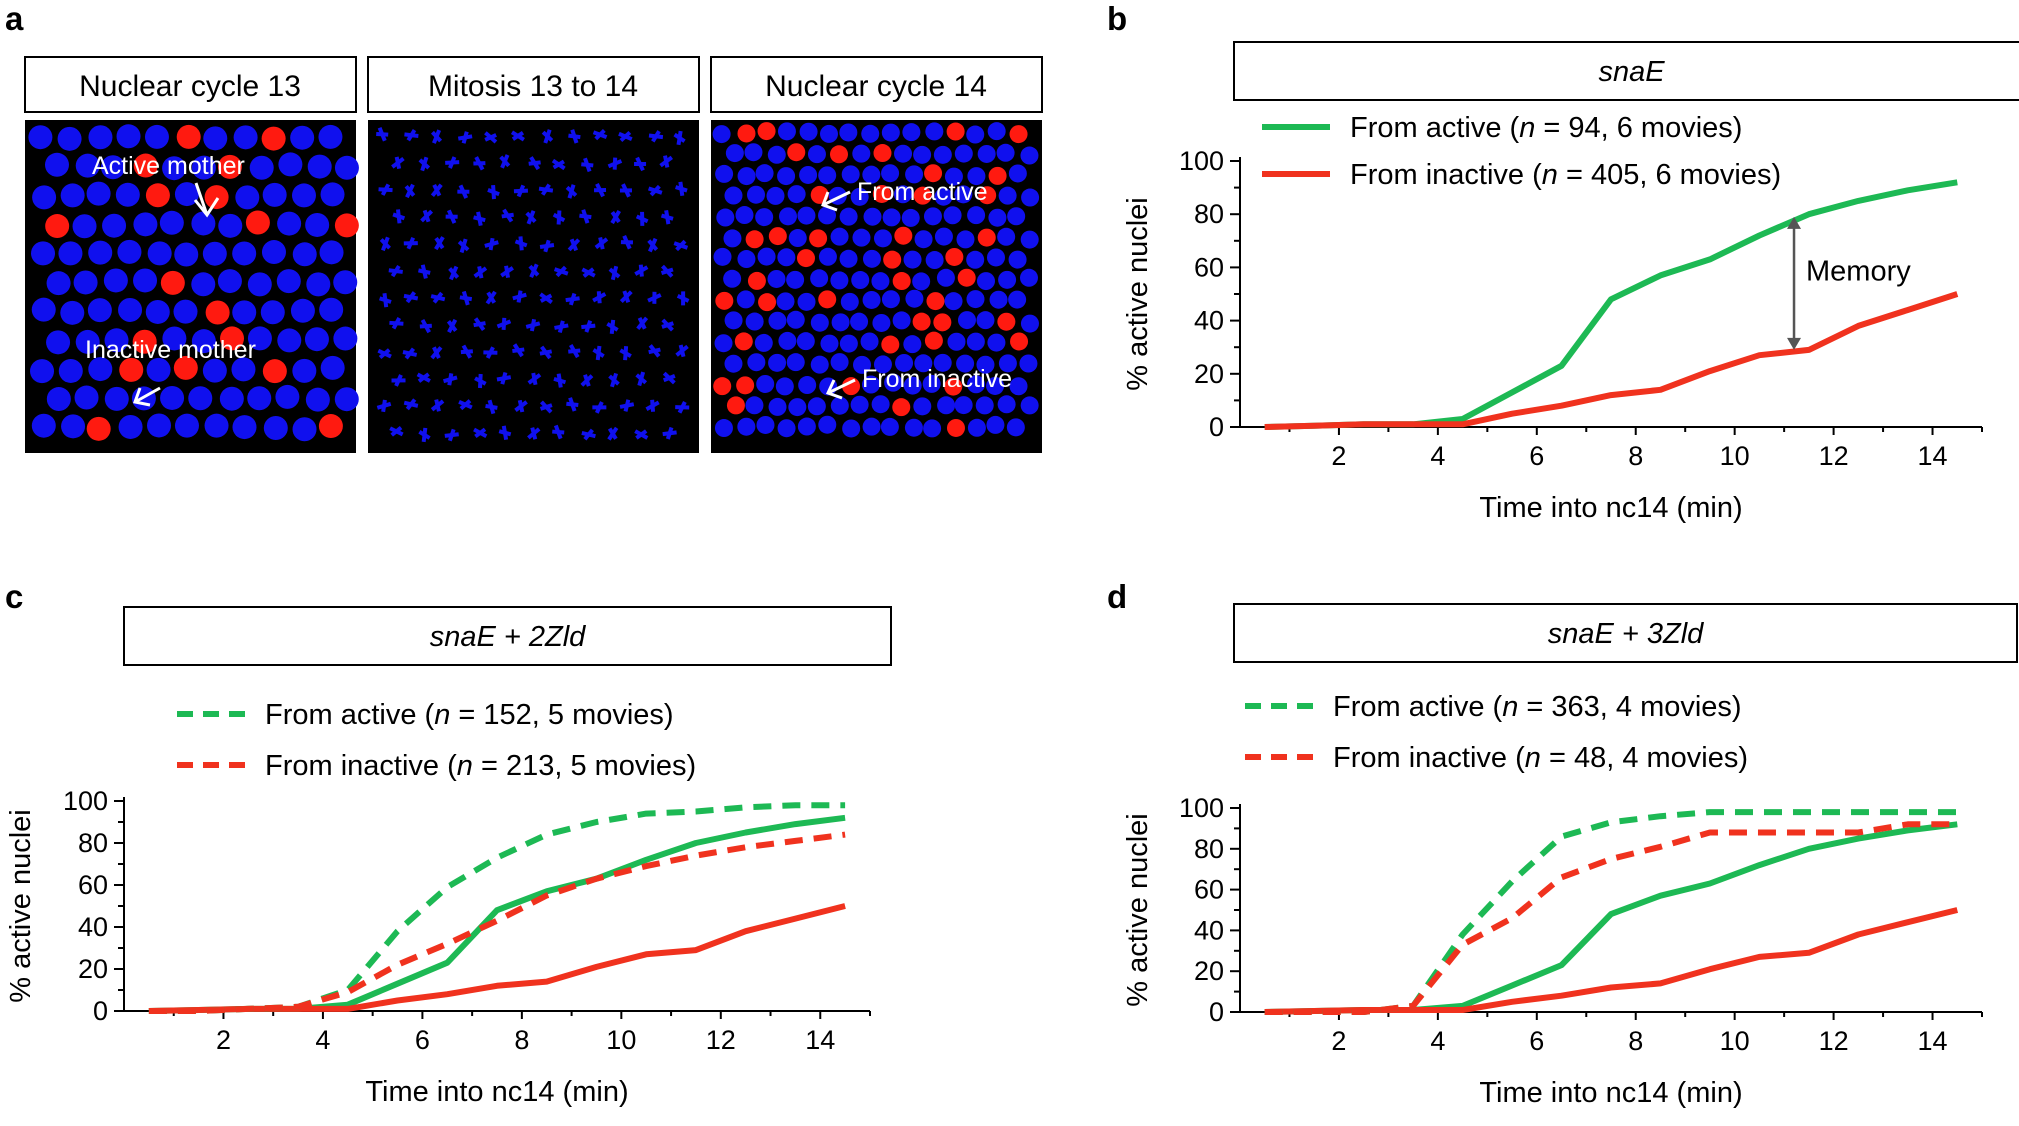 This screenshot has width=2019, height=1126. What do you see at coordinates (223, 1040) in the screenshot?
I see `x-tick-label: 2` at bounding box center [223, 1040].